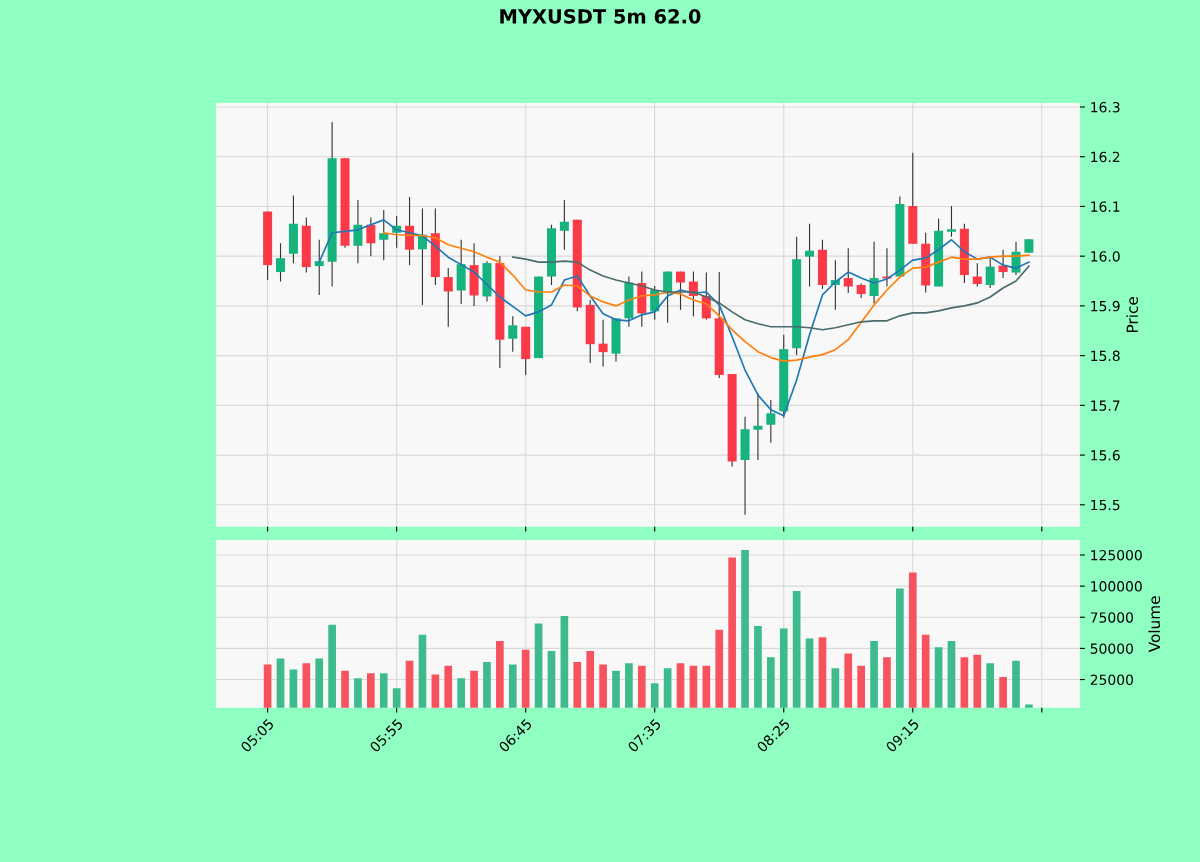 The height and width of the screenshot is (862, 1200). Describe the element at coordinates (770, 293) in the screenshot. I see `line-series` at that location.